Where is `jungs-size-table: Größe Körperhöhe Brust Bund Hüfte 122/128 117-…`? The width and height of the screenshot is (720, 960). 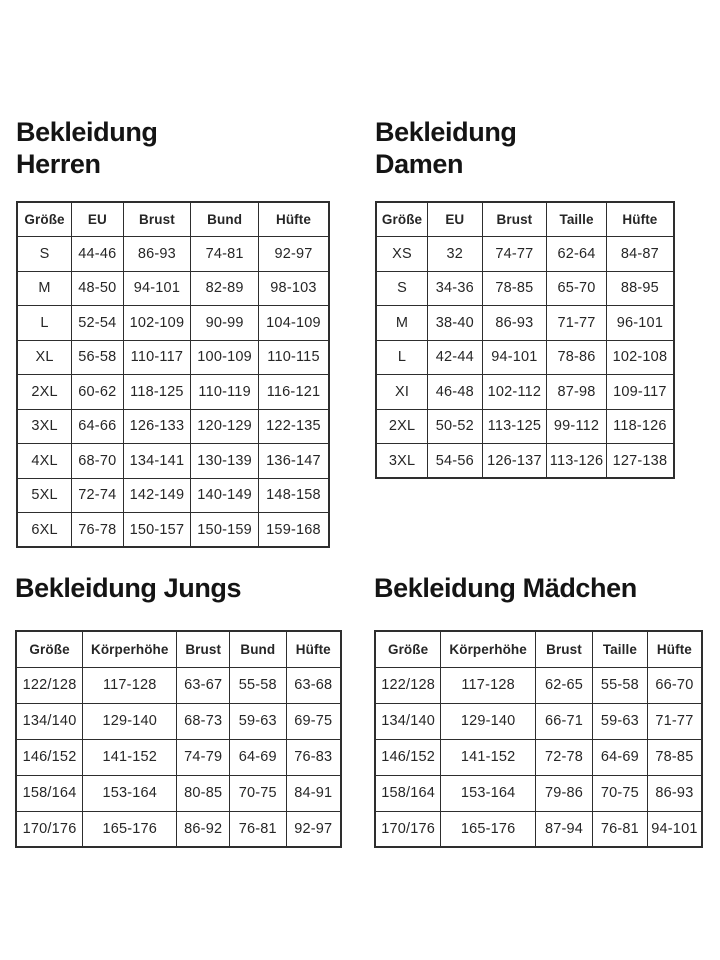
jungs-size-table: Größe Körperhöhe Brust Bund Hüfte 122/128 117-… is located at coordinates (178, 739).